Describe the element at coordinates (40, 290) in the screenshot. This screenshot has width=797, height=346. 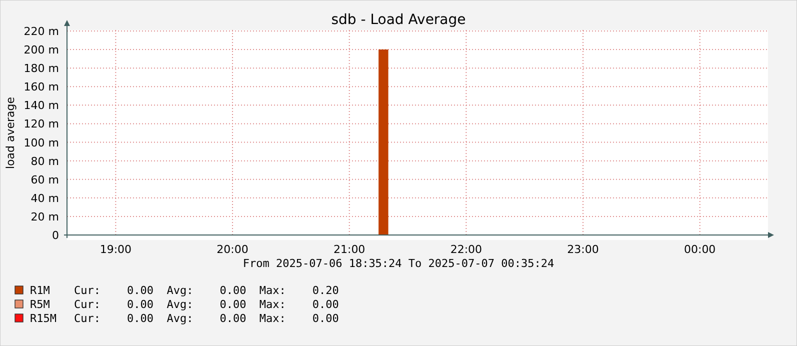
I see `legend-label: R1M` at that location.